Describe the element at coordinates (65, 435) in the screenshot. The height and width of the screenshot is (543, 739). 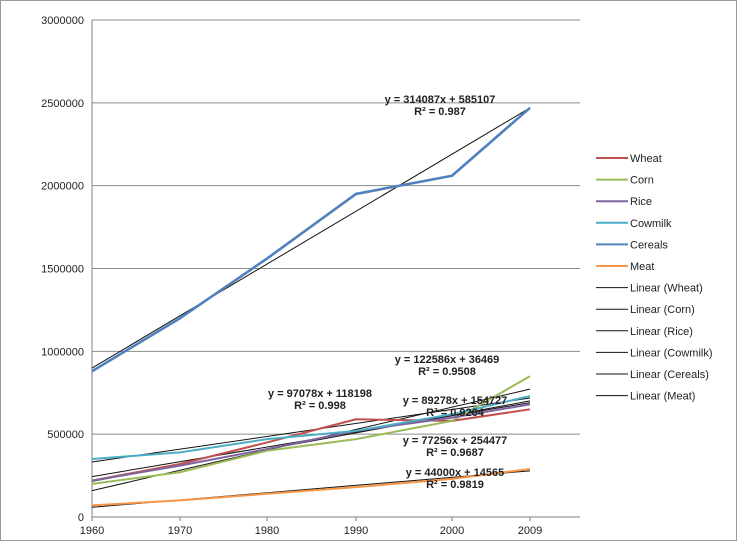
I see `y-tick-label: 500000` at that location.